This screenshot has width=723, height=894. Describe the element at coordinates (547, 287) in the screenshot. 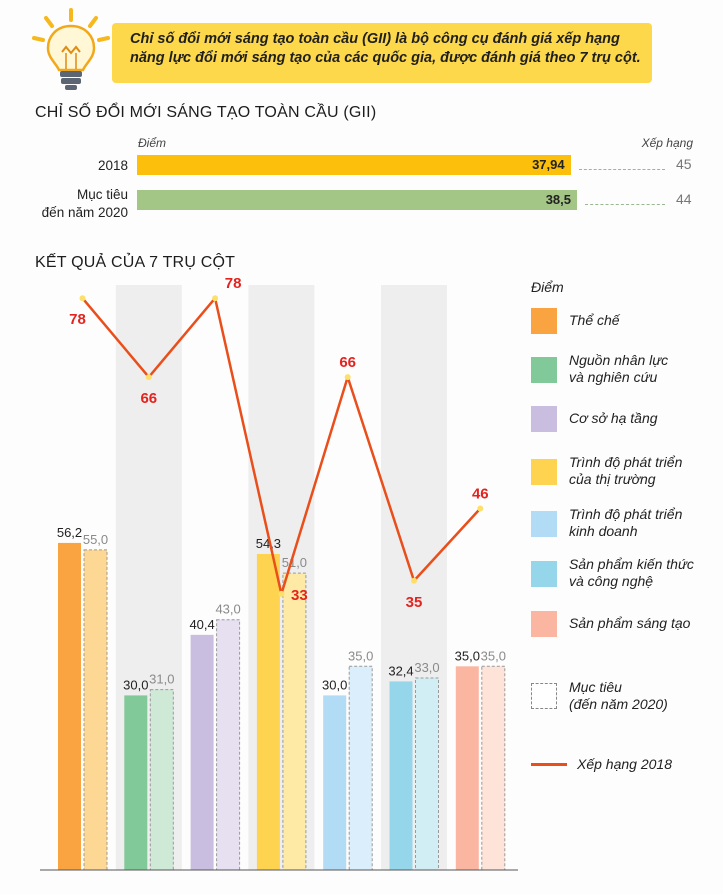

I see `legend-title: Điểm` at that location.